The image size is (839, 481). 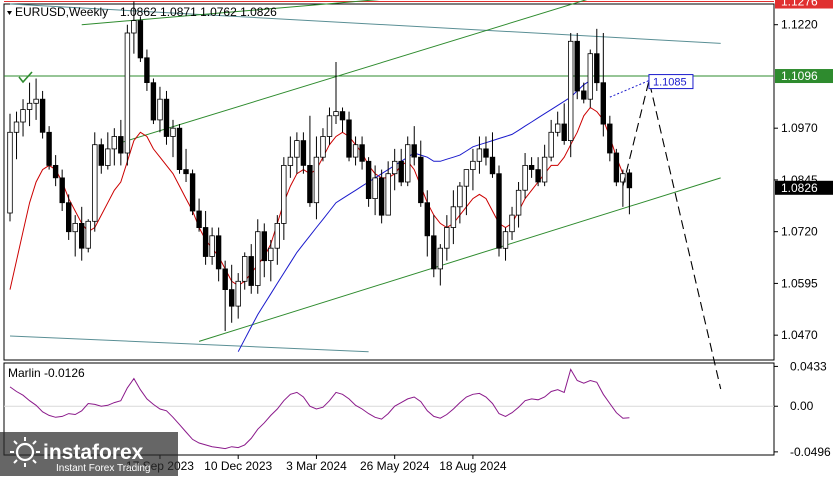 What do you see at coordinates (799, 283) in the screenshot?
I see `price-tick-label: 1.0595` at bounding box center [799, 283].